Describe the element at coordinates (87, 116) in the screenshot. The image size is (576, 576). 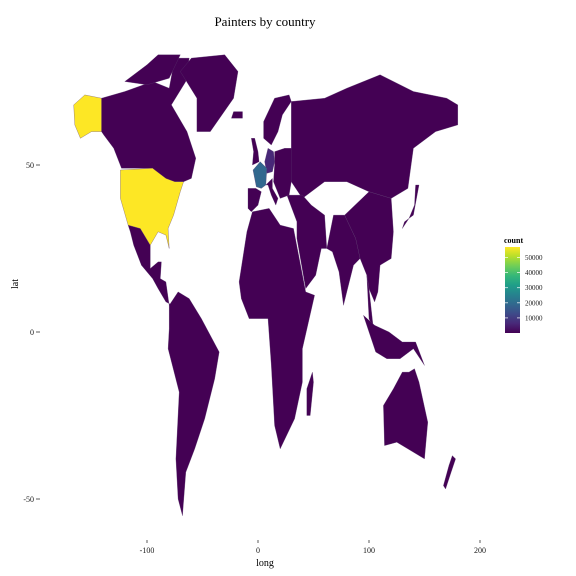
I see `region-alaska` at that location.